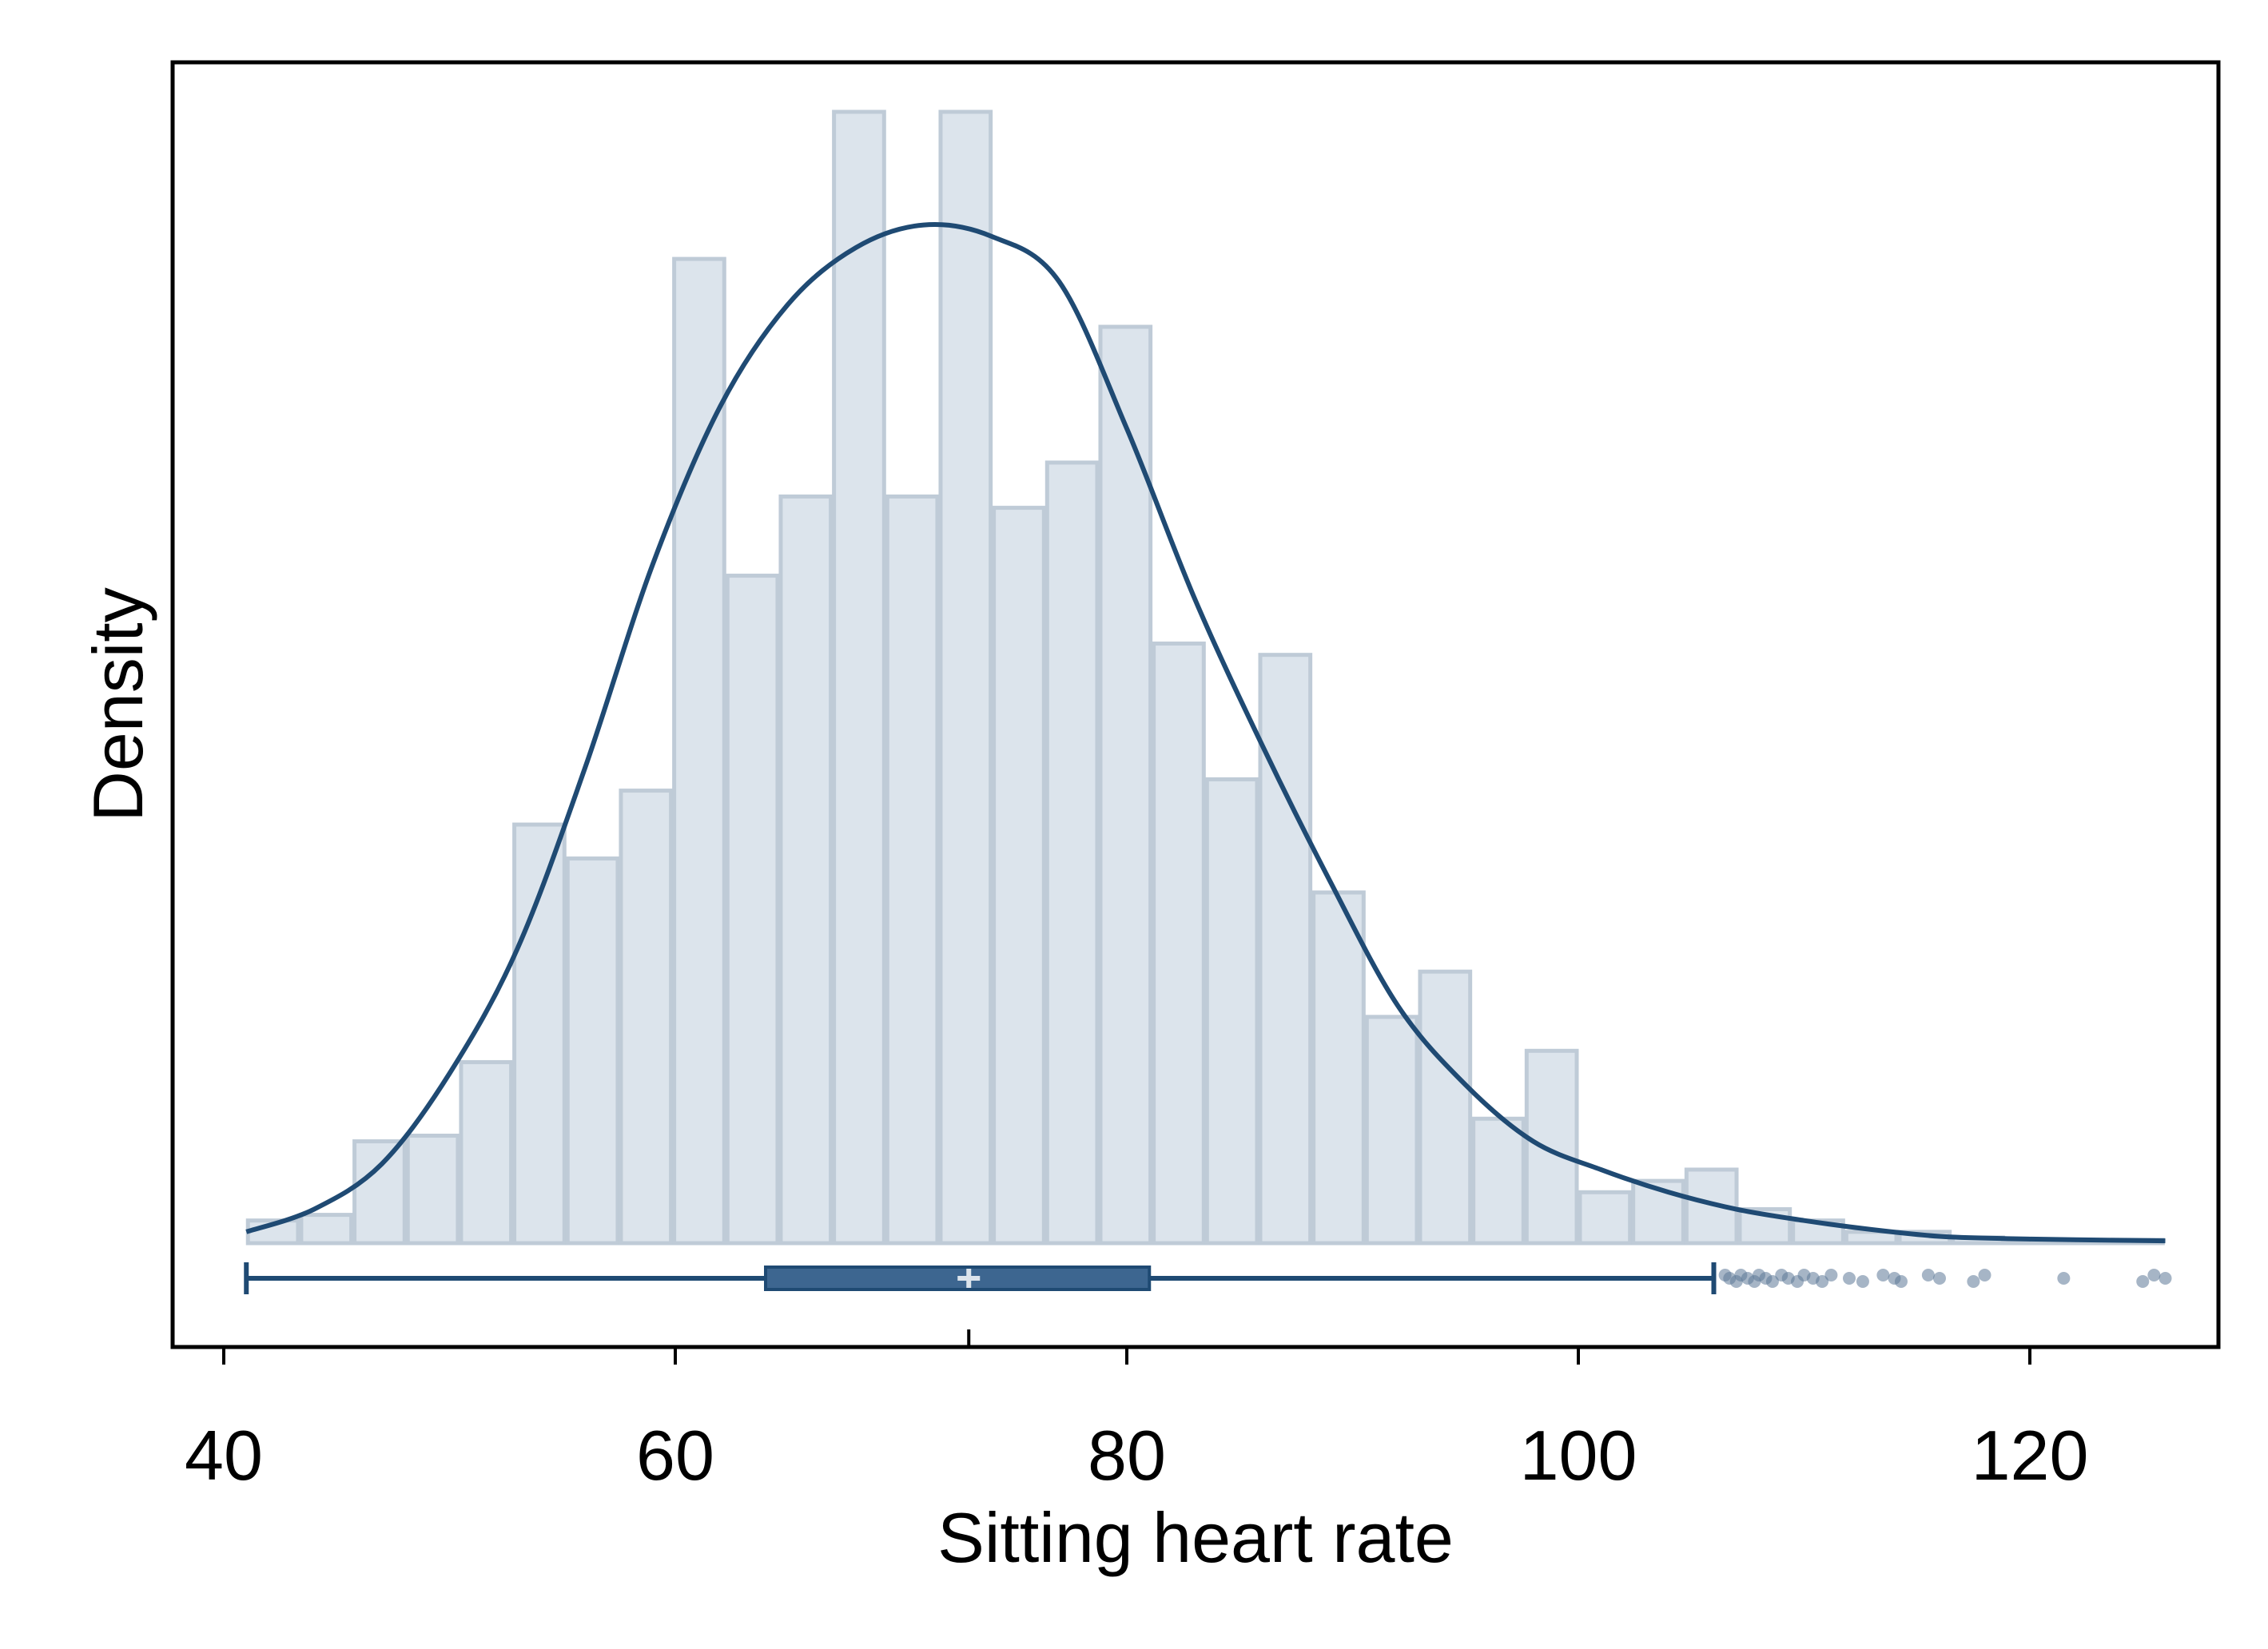 Image resolution: width=2268 pixels, height=1649 pixels. What do you see at coordinates (117, 704) in the screenshot?
I see `y-axis-title: Density` at bounding box center [117, 704].